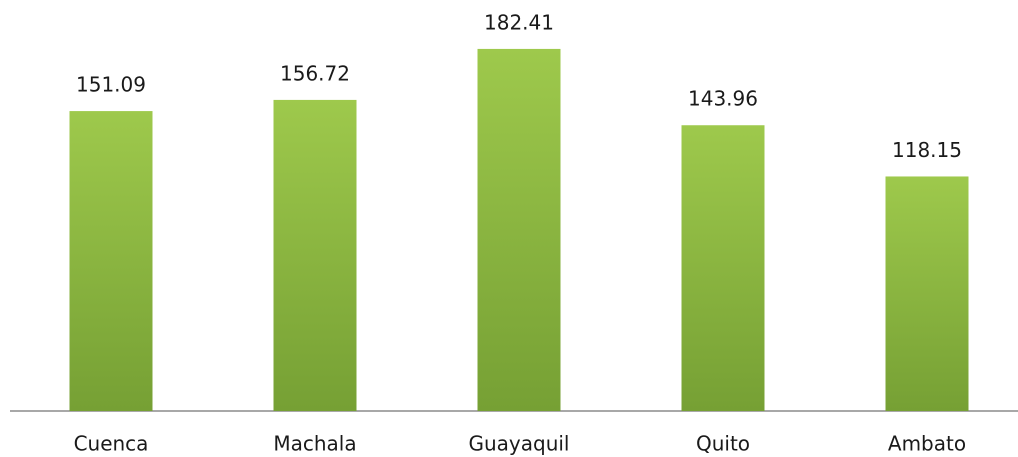 This screenshot has height=457, width=1018. What do you see at coordinates (927, 150) in the screenshot?
I see `value-label: 118.15` at bounding box center [927, 150].